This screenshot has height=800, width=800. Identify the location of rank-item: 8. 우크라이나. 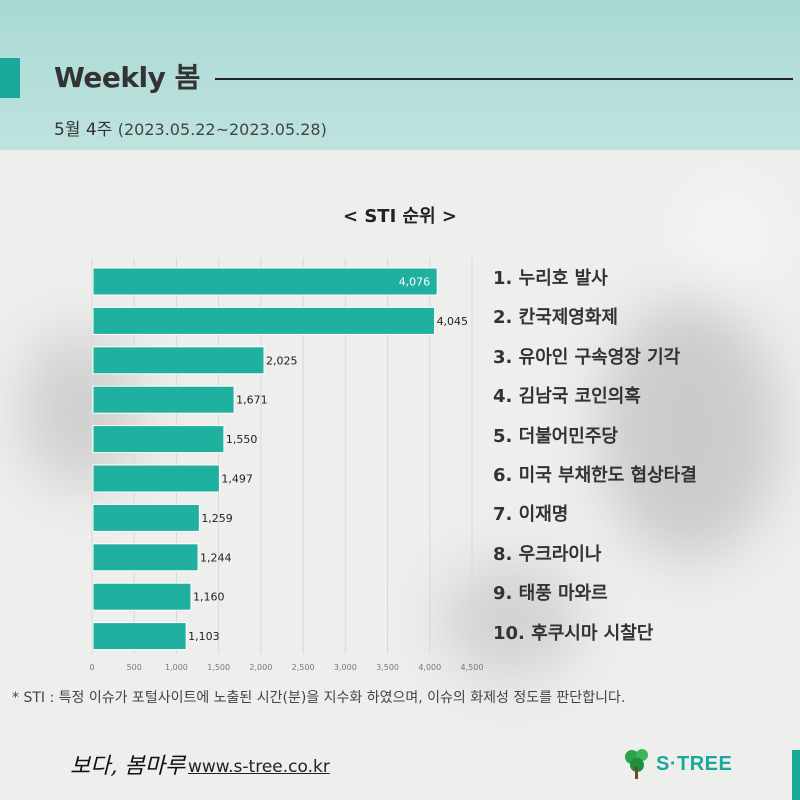
(547, 554).